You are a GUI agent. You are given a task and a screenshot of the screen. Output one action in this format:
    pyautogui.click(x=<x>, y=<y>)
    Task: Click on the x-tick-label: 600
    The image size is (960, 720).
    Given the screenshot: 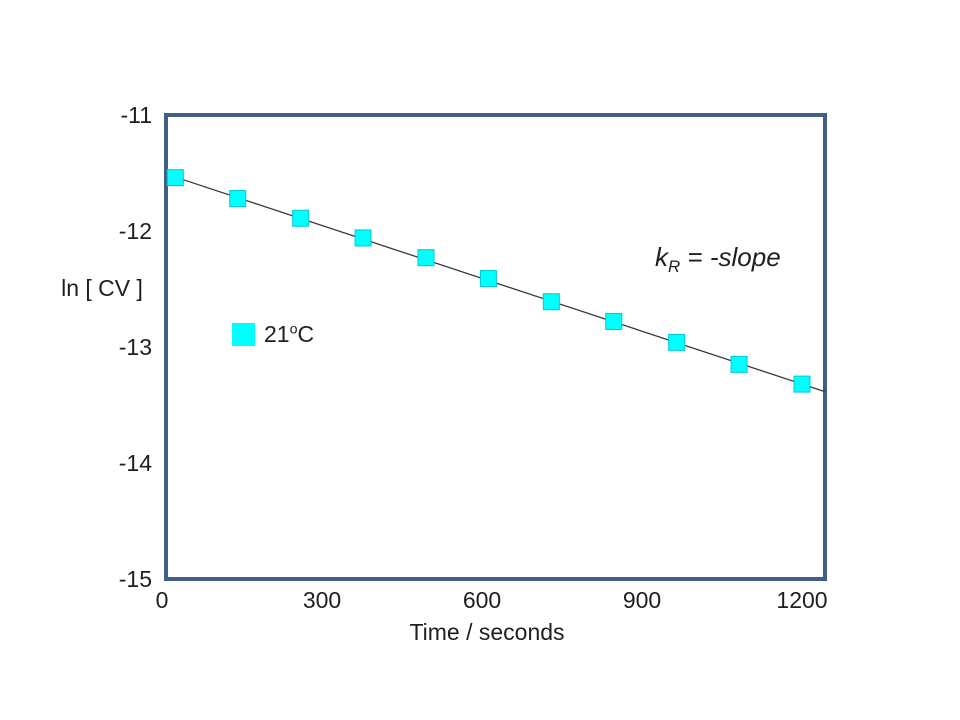 What is the action you would take?
    pyautogui.click(x=482, y=600)
    